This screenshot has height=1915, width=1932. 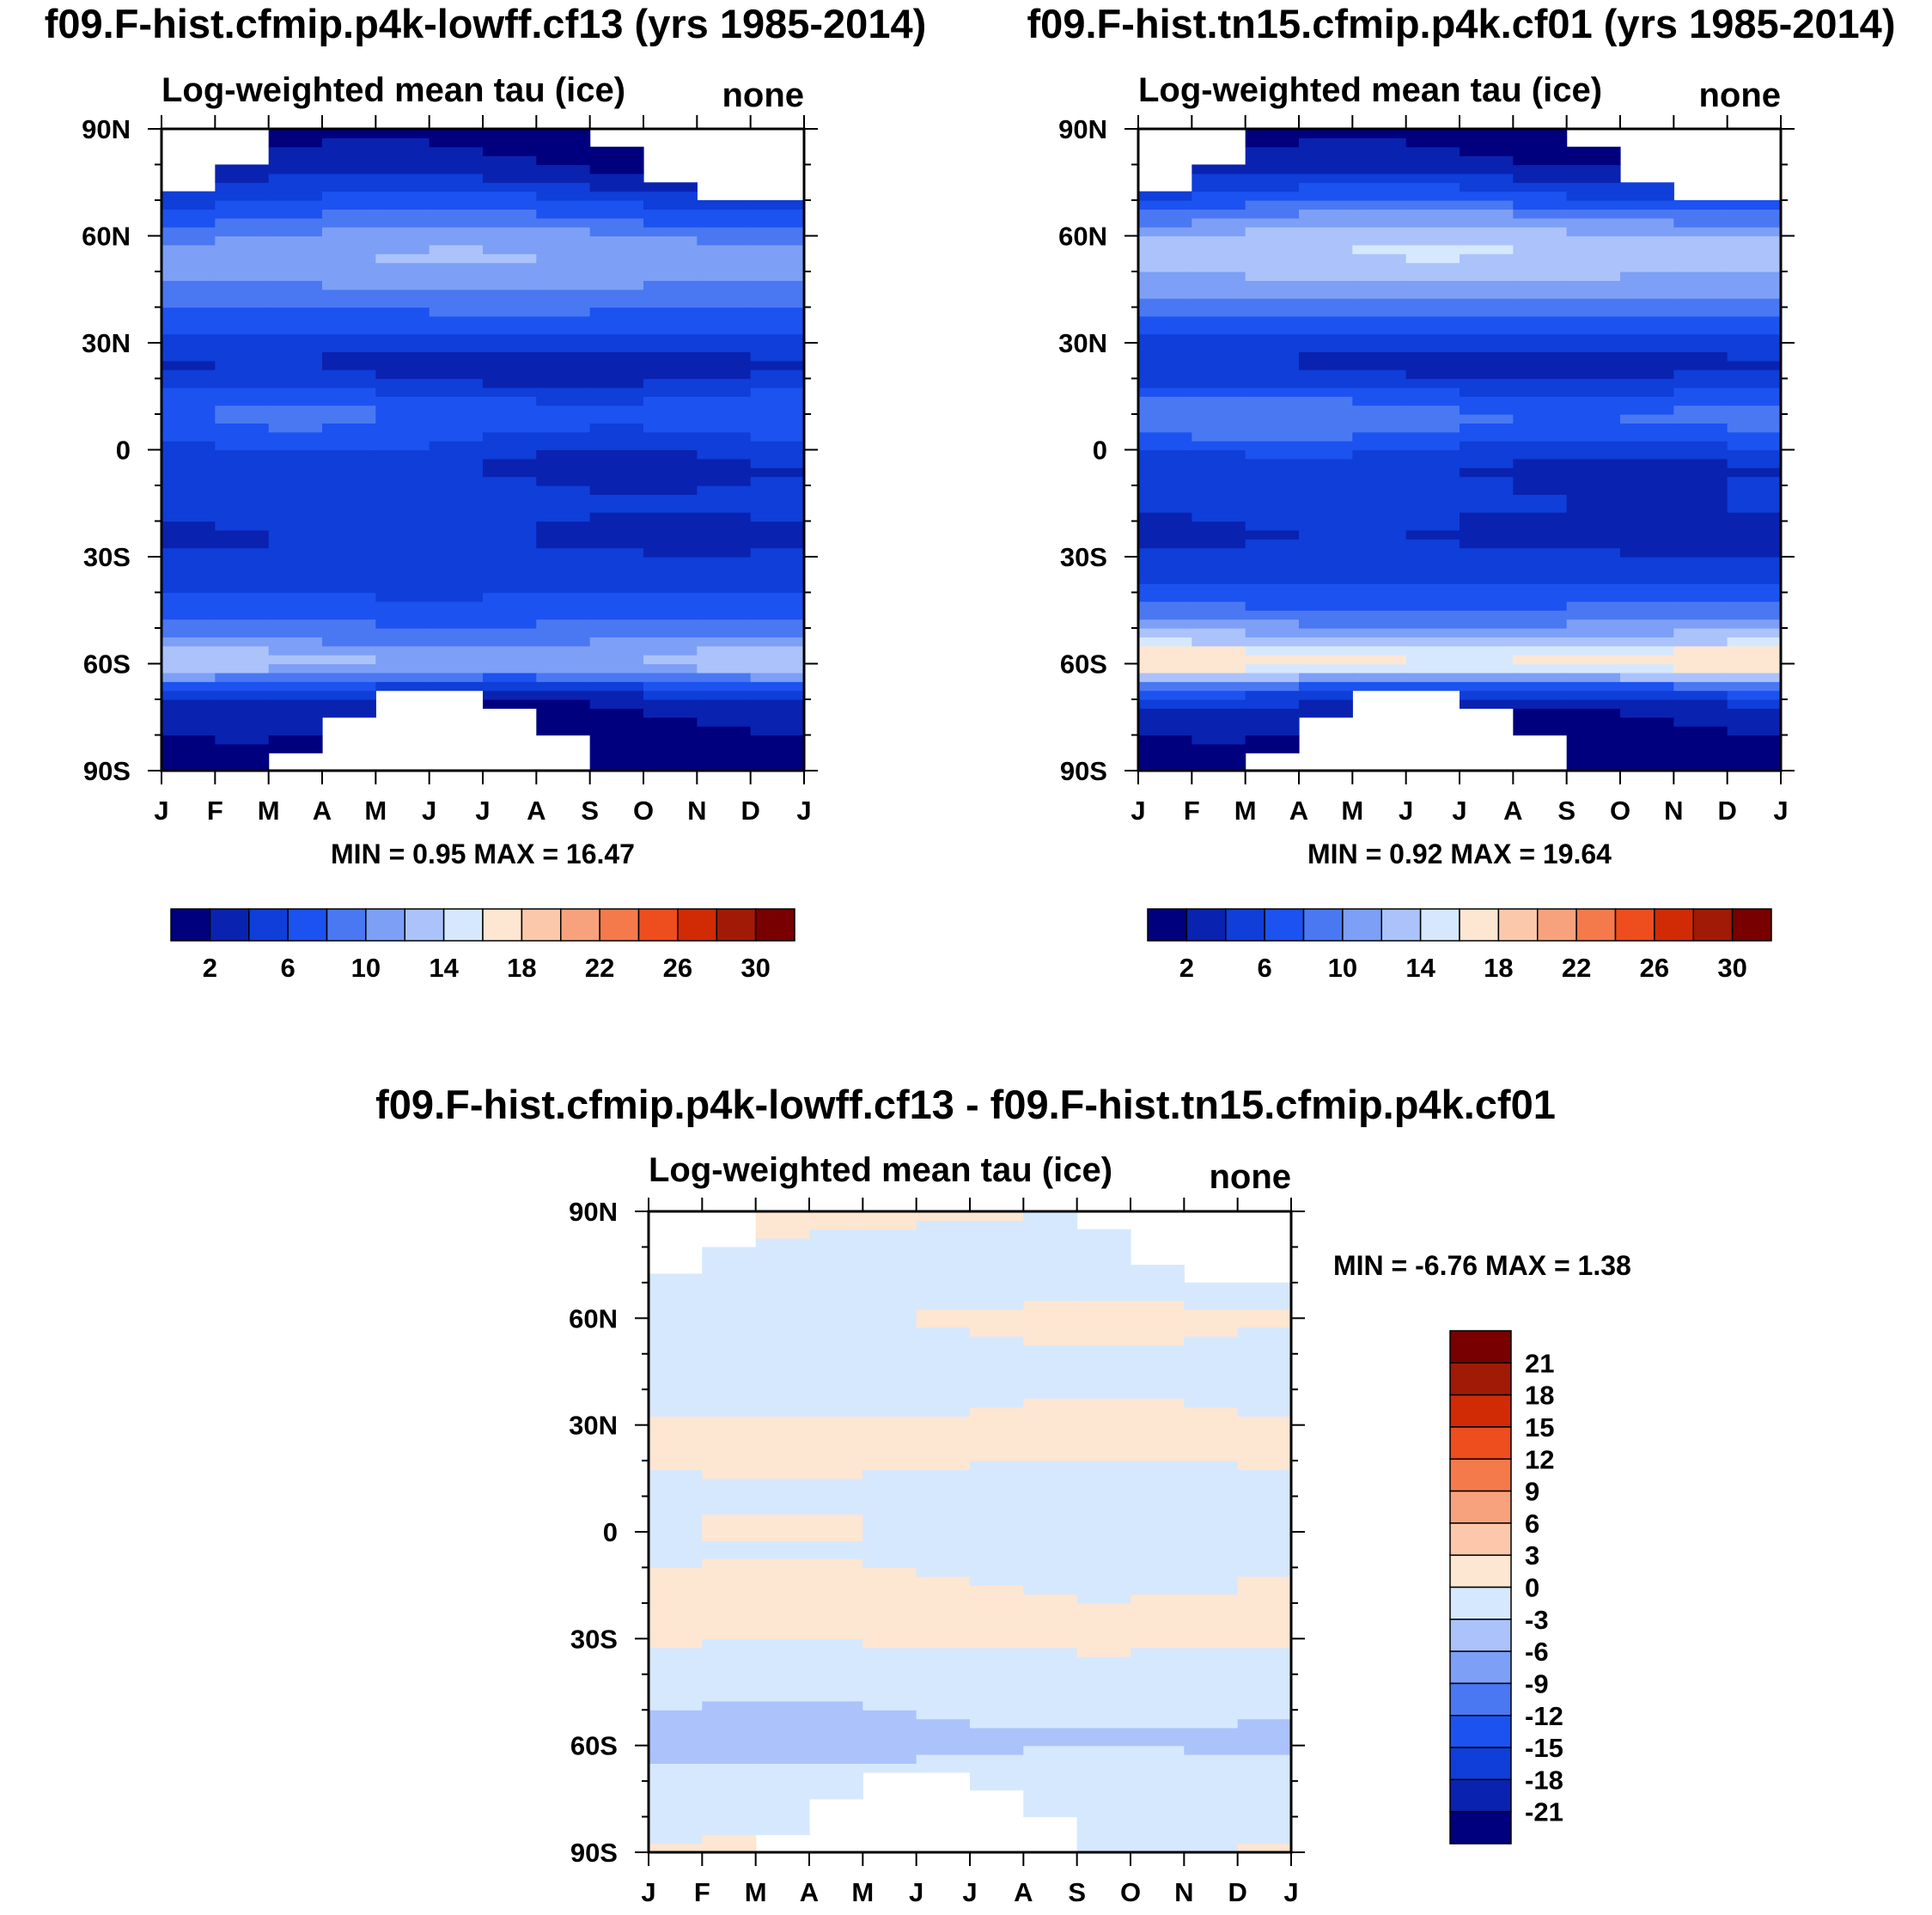 I want to click on x-tick-label: N, so click(x=1673, y=811).